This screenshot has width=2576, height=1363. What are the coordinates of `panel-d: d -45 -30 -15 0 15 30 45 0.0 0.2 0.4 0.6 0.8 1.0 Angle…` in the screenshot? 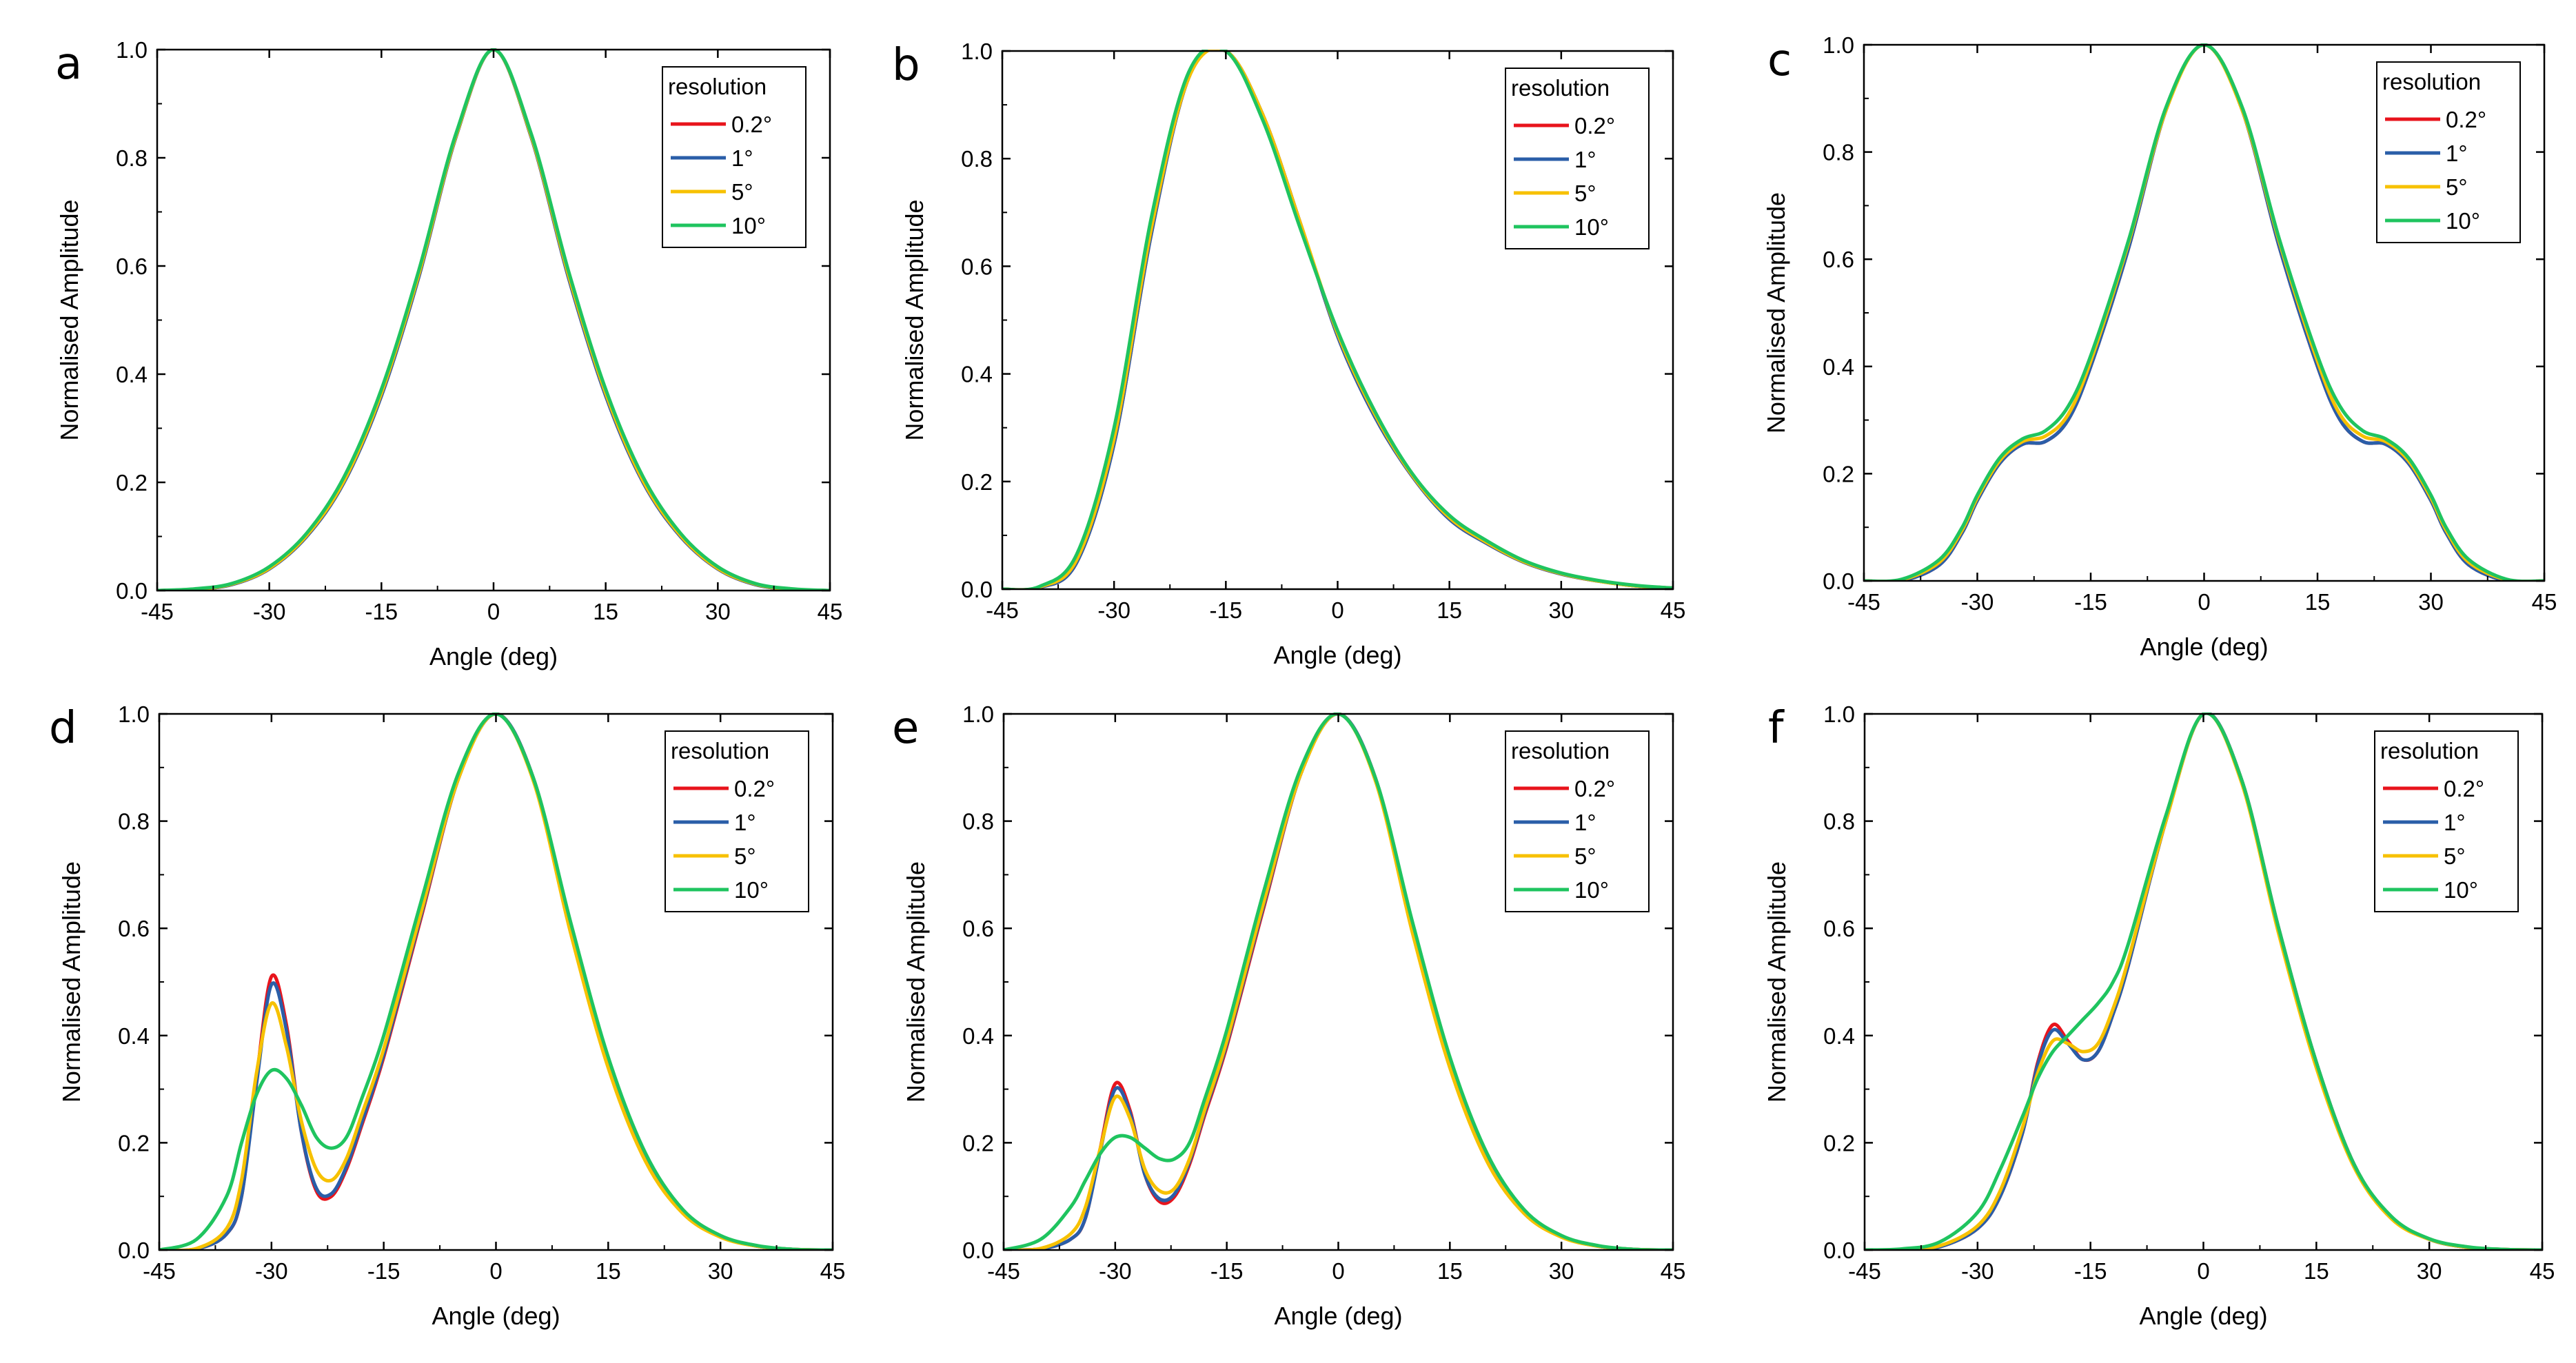 It's located at (447, 1016).